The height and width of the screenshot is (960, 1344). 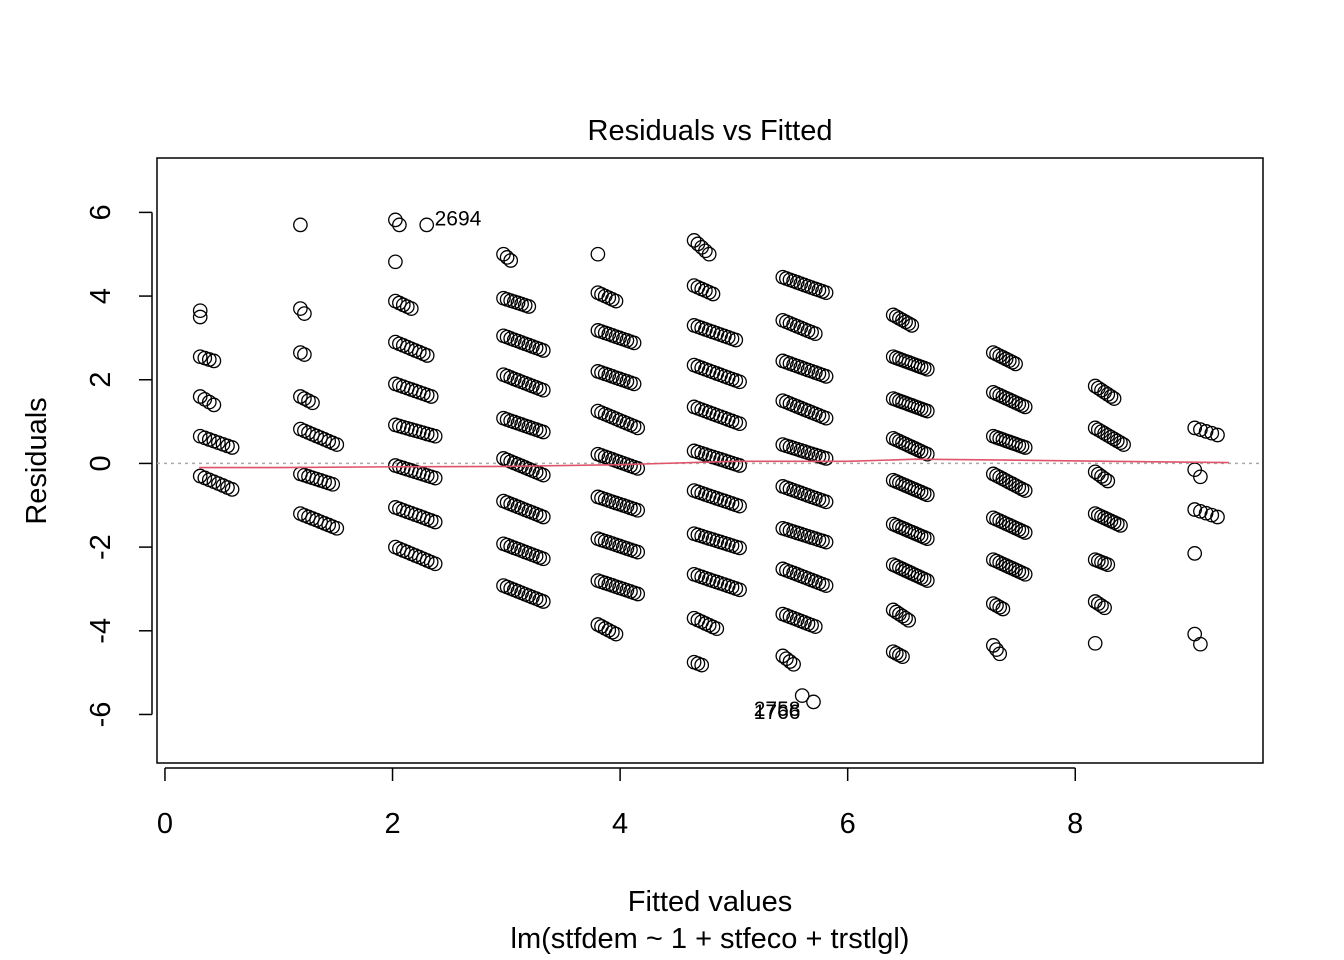 What do you see at coordinates (101, 380) in the screenshot?
I see `y-tick-label: 2` at bounding box center [101, 380].